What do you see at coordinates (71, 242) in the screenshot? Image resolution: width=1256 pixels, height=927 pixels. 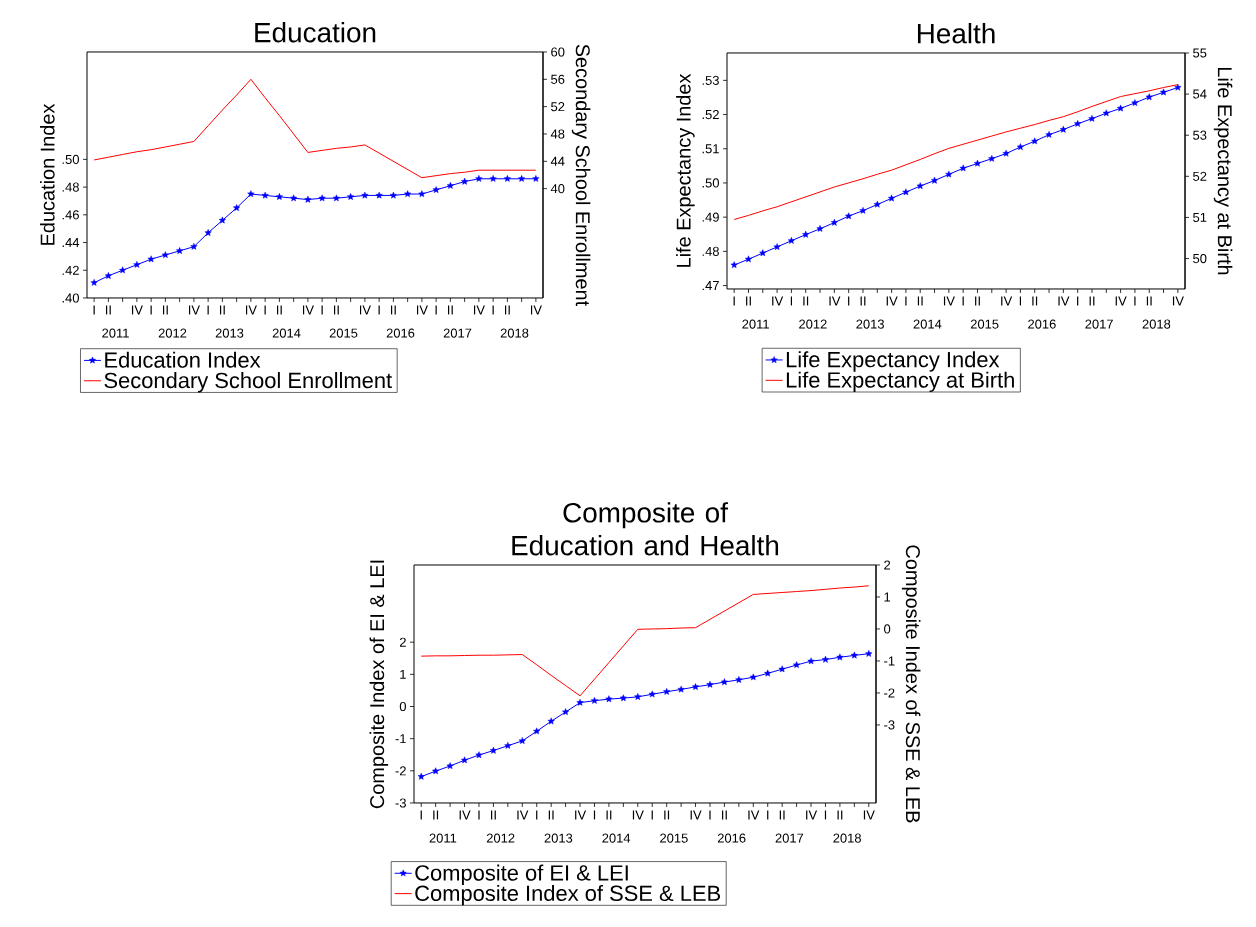 I see `y-tick-label: .44` at bounding box center [71, 242].